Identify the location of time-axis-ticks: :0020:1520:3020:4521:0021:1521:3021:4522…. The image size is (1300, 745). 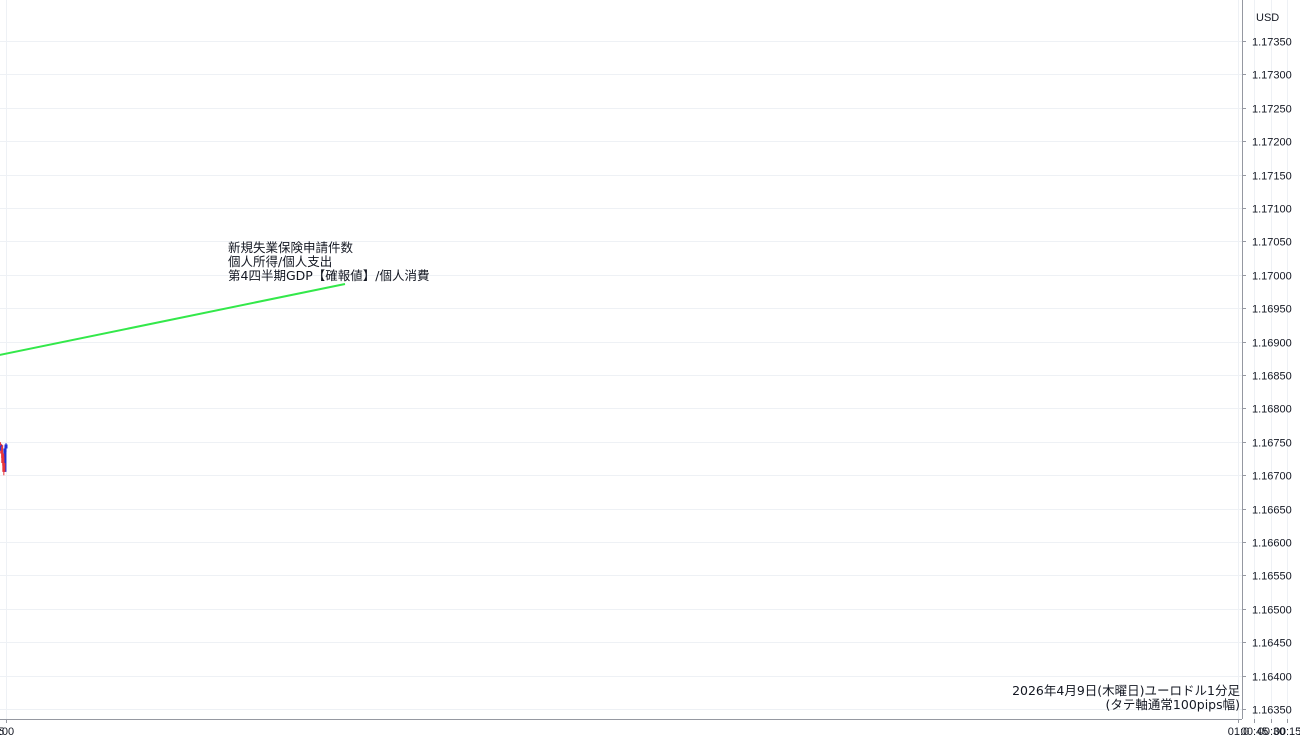
(650, 728).